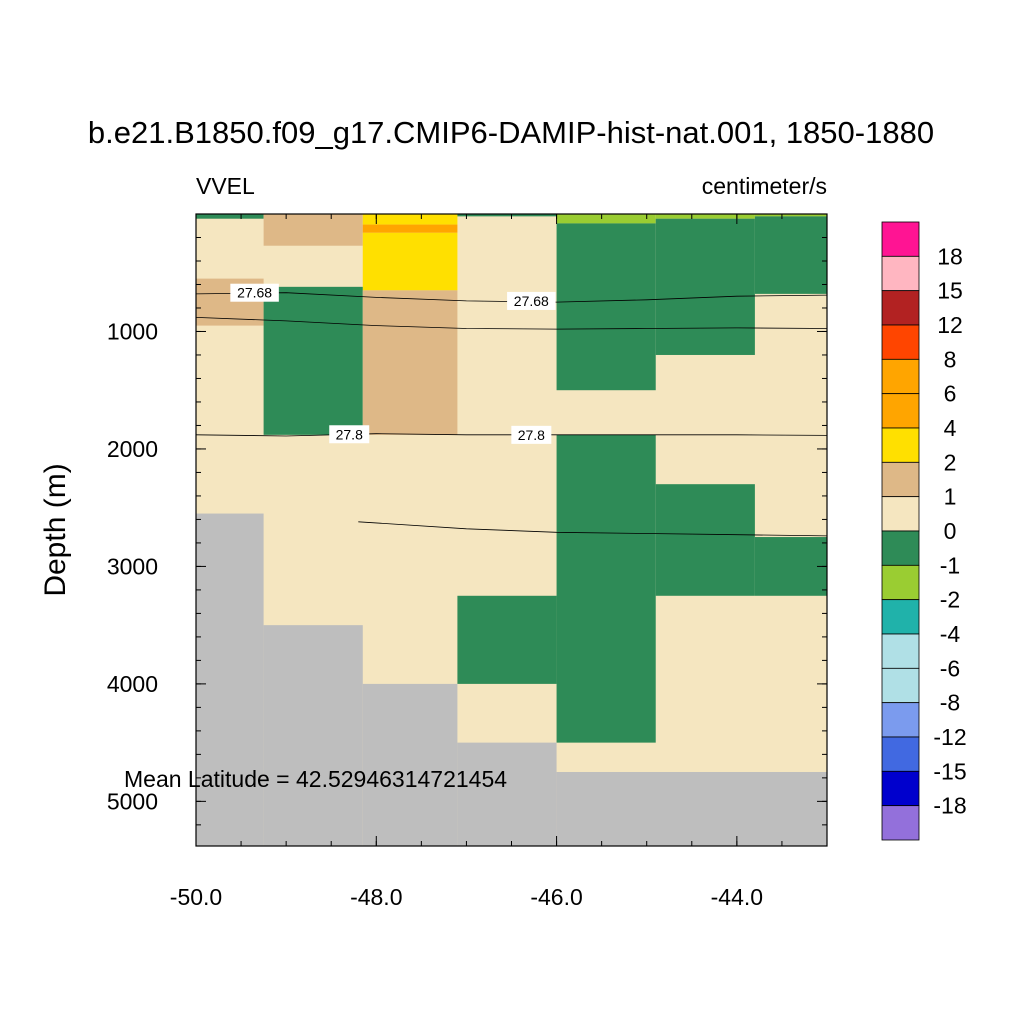 The image size is (1024, 1024). What do you see at coordinates (950, 531) in the screenshot?
I see `colorbar-label: 0` at bounding box center [950, 531].